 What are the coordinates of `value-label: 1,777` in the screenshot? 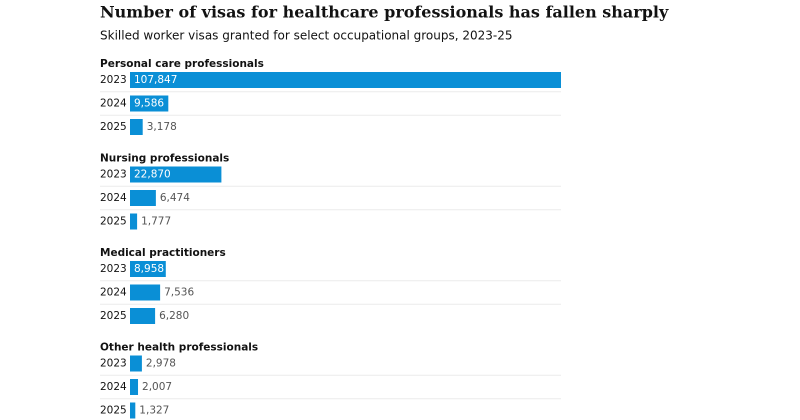 It's located at (156, 222).